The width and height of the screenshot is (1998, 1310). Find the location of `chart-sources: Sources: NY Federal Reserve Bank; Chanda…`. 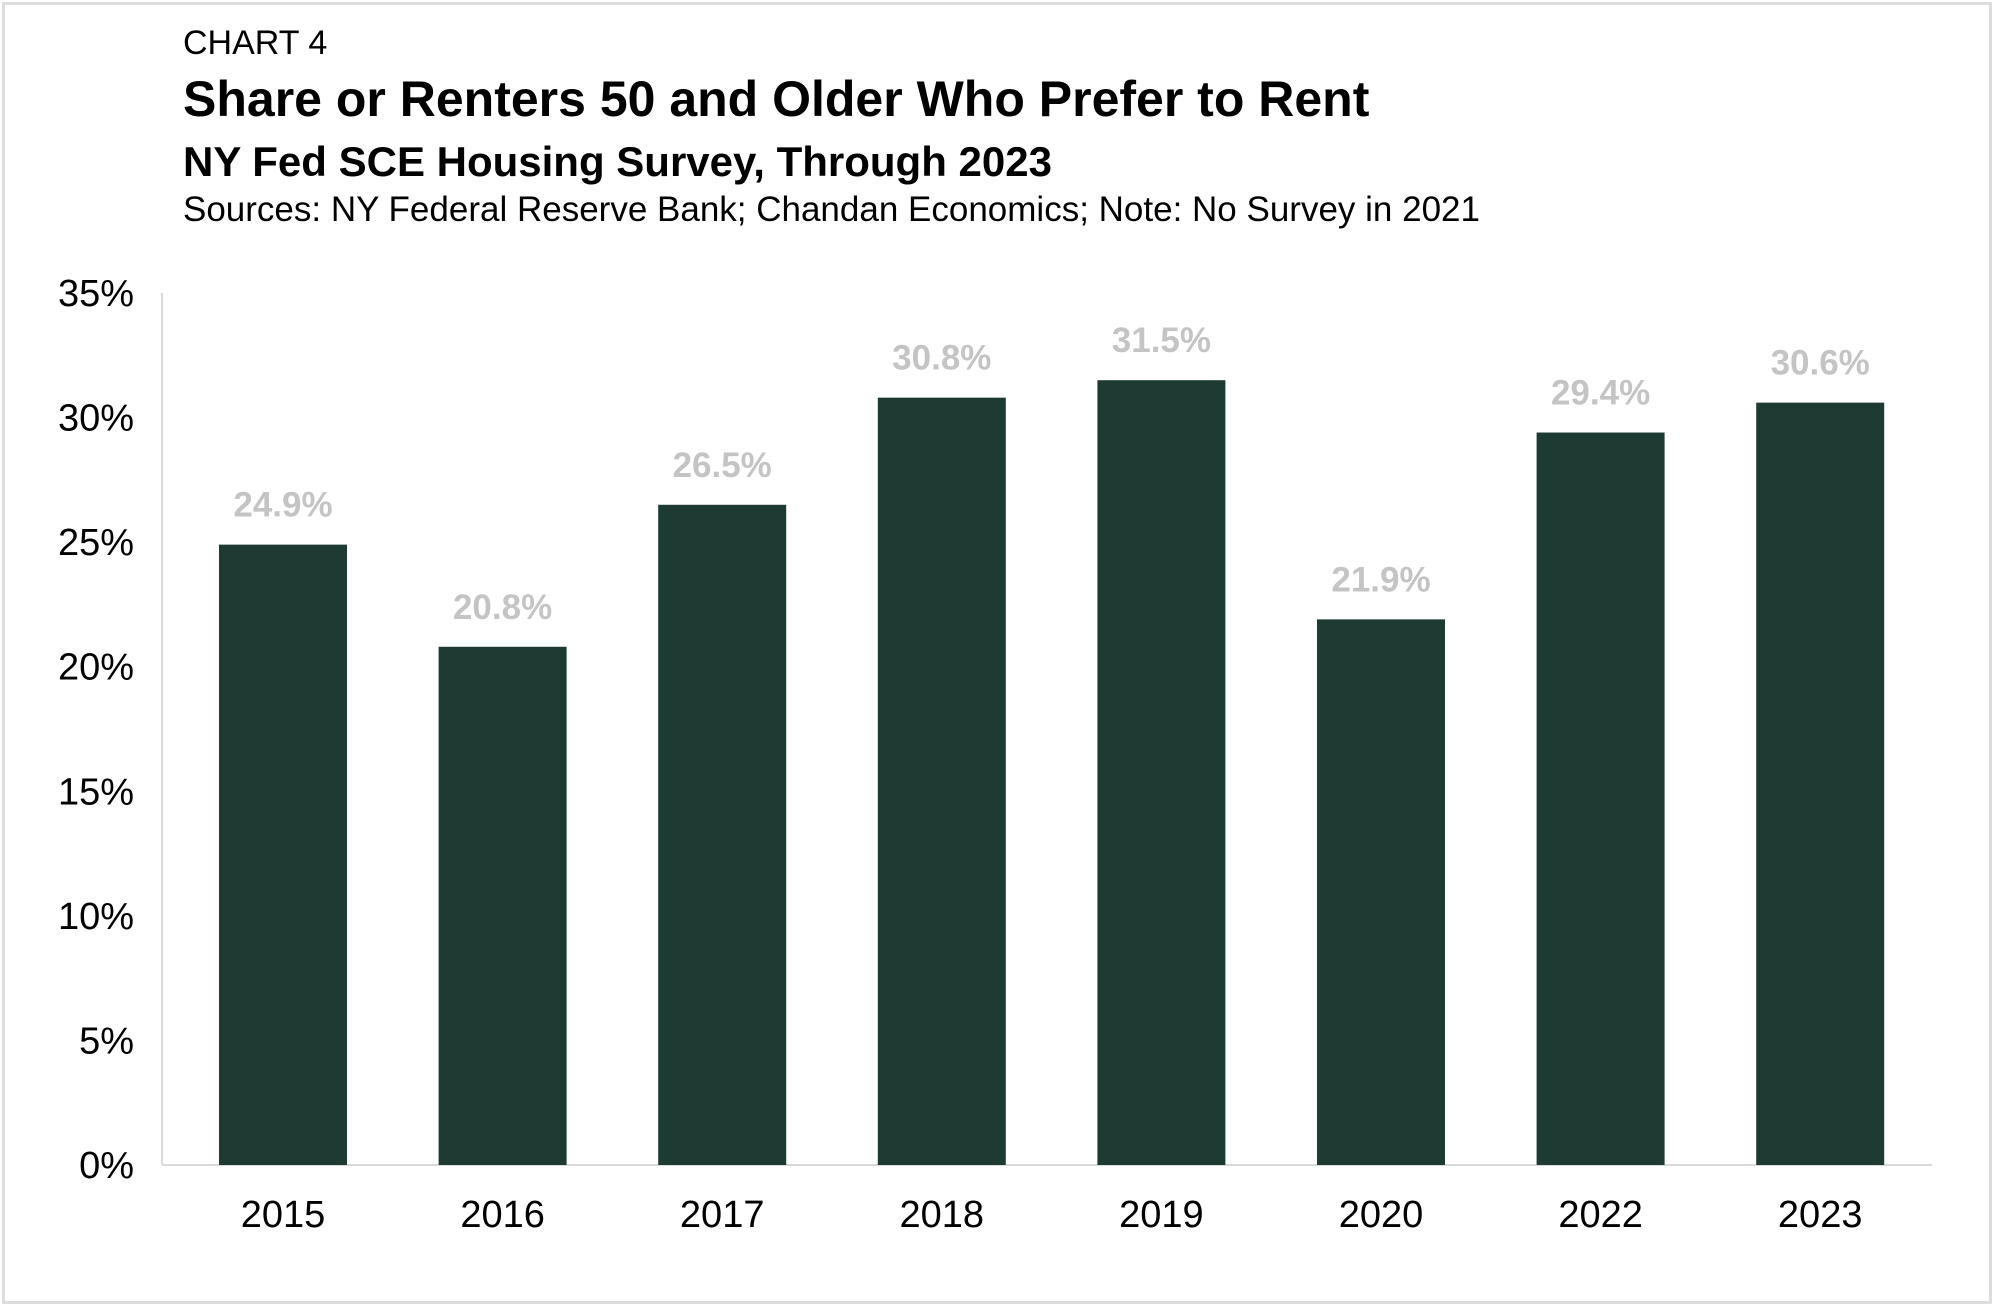

chart-sources: Sources: NY Federal Reserve Bank; Chanda… is located at coordinates (831, 209).